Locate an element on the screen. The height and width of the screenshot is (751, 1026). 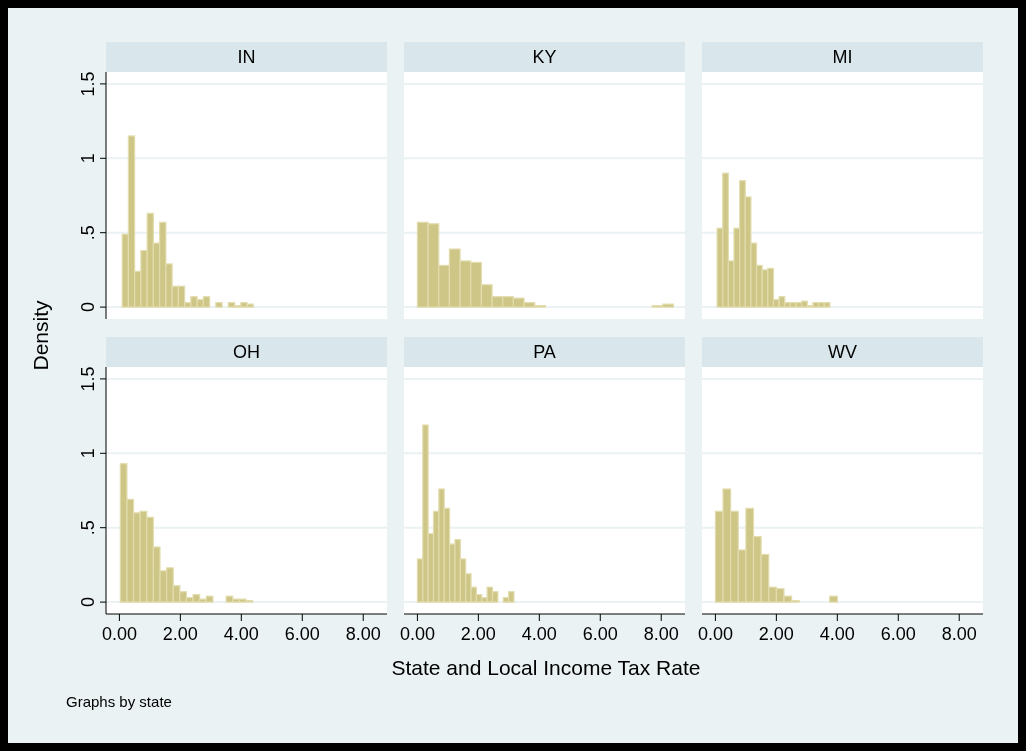
text: Graphs by state is located at coordinates (119, 701).